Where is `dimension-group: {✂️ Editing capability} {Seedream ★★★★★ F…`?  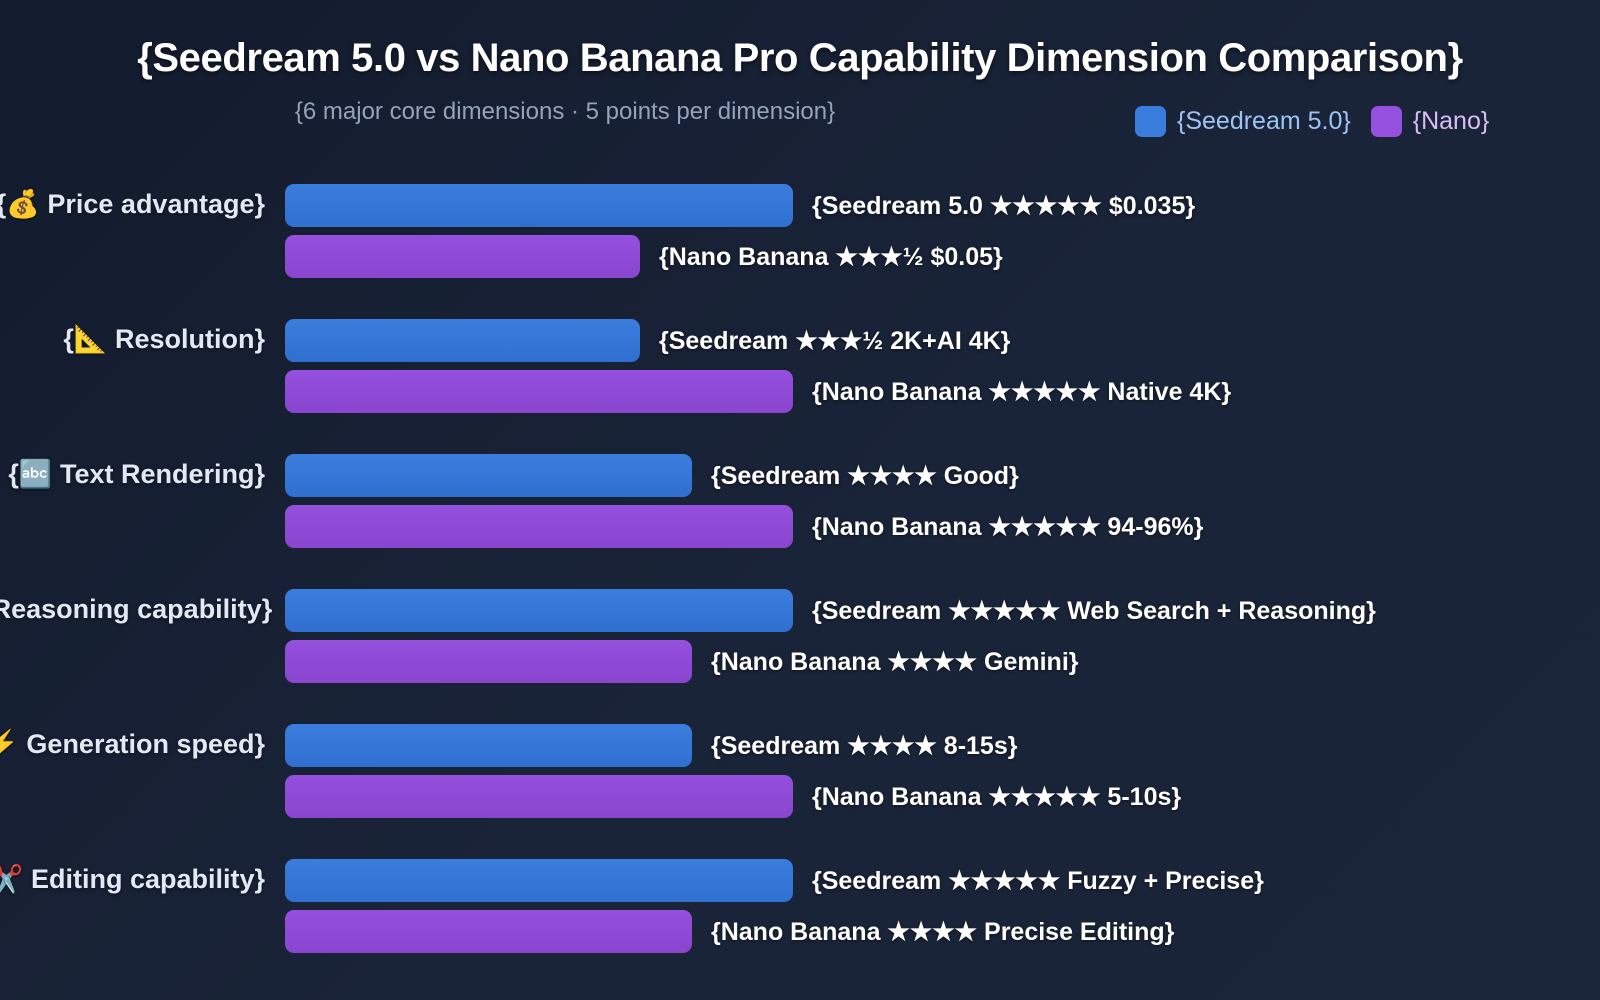
dimension-group: {✂️ Editing capability} {Seedream ★★★★★ F… is located at coordinates (800, 914).